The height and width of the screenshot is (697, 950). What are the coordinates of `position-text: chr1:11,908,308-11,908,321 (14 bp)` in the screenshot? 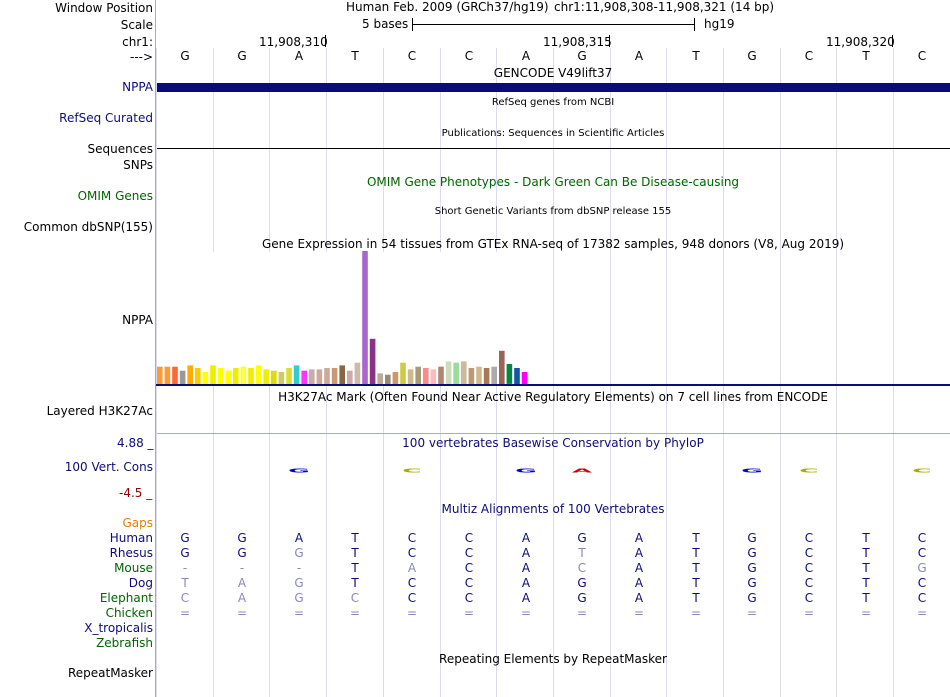 It's located at (664, 7).